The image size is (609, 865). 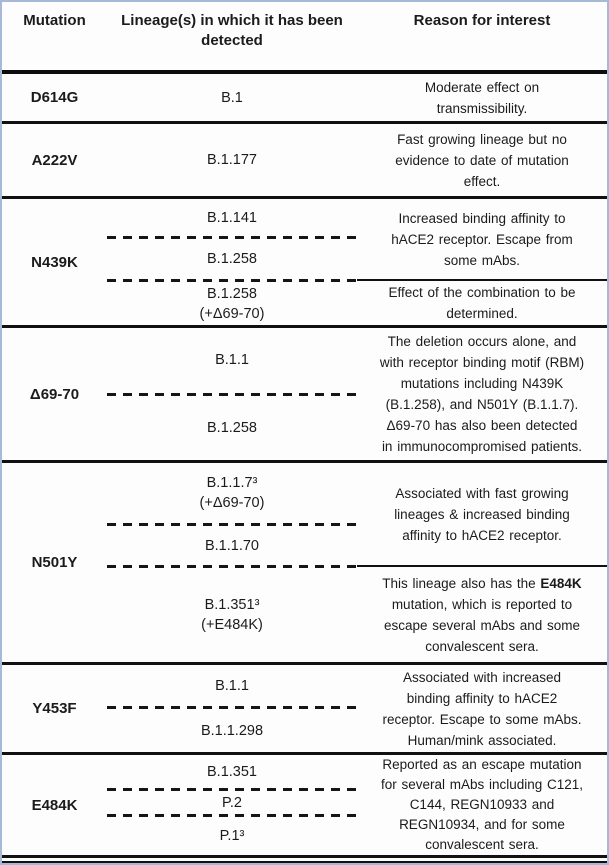 I want to click on lineage-entry: B.1.1.298, so click(x=232, y=730).